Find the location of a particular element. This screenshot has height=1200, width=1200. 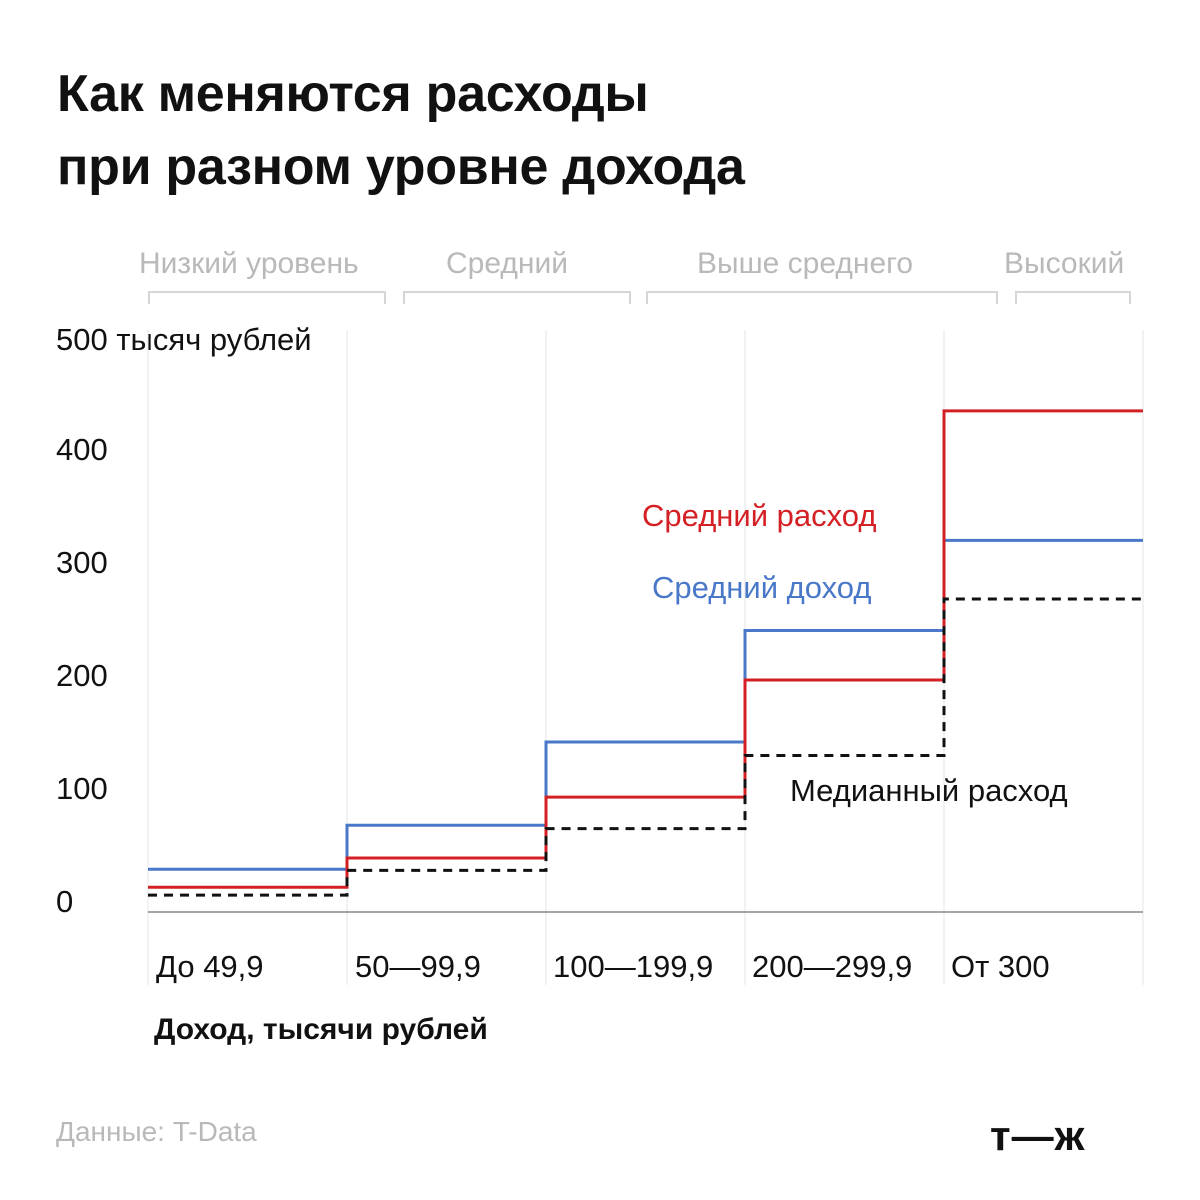

series-label-average-expense: Средний расход is located at coordinates (759, 515).